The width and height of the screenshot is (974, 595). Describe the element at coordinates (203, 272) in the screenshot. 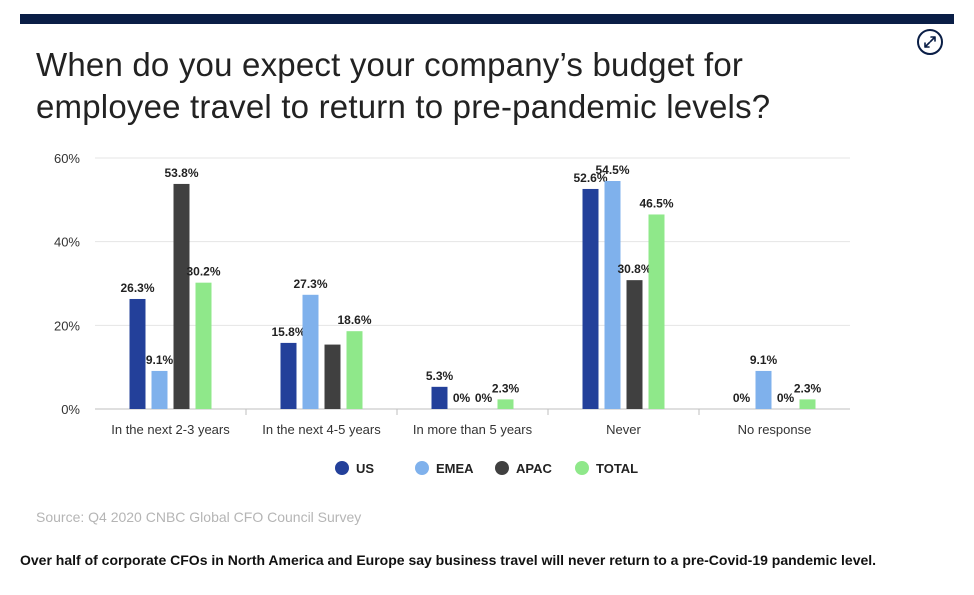

I see `data-label: 30.2%` at that location.